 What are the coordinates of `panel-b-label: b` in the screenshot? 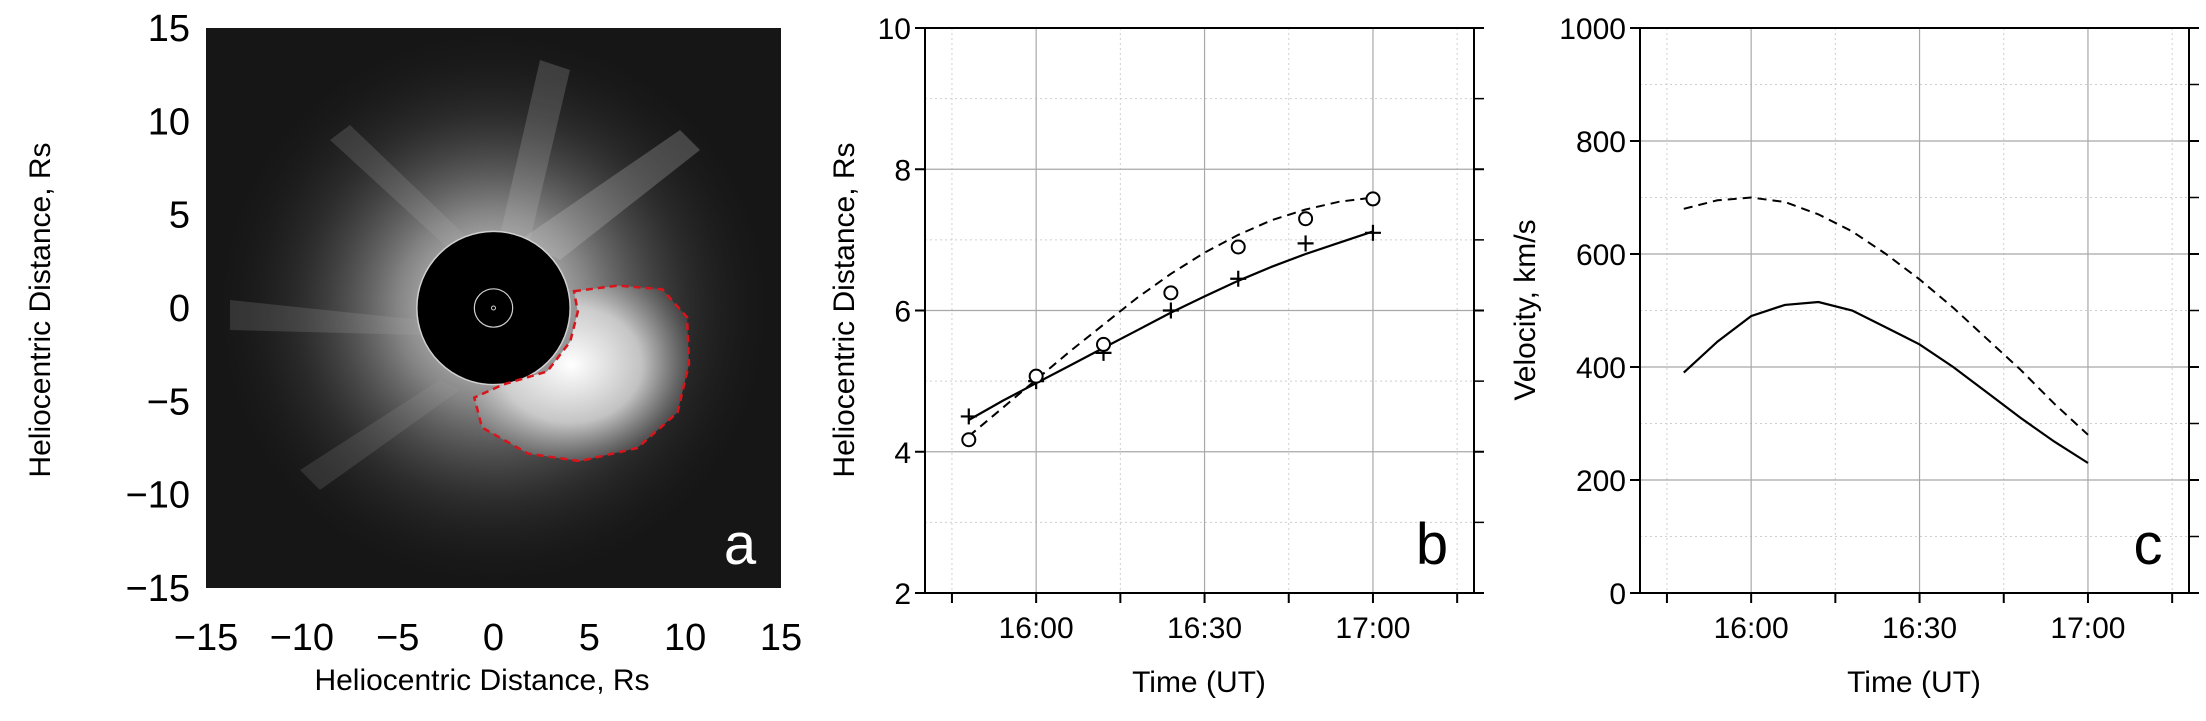 It's located at (1432, 544).